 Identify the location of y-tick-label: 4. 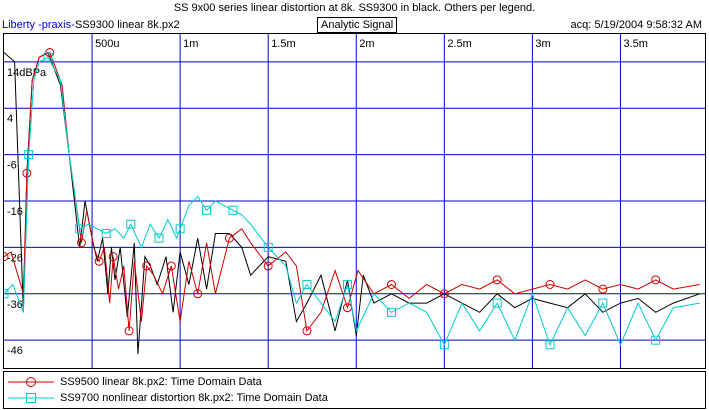
(10, 119).